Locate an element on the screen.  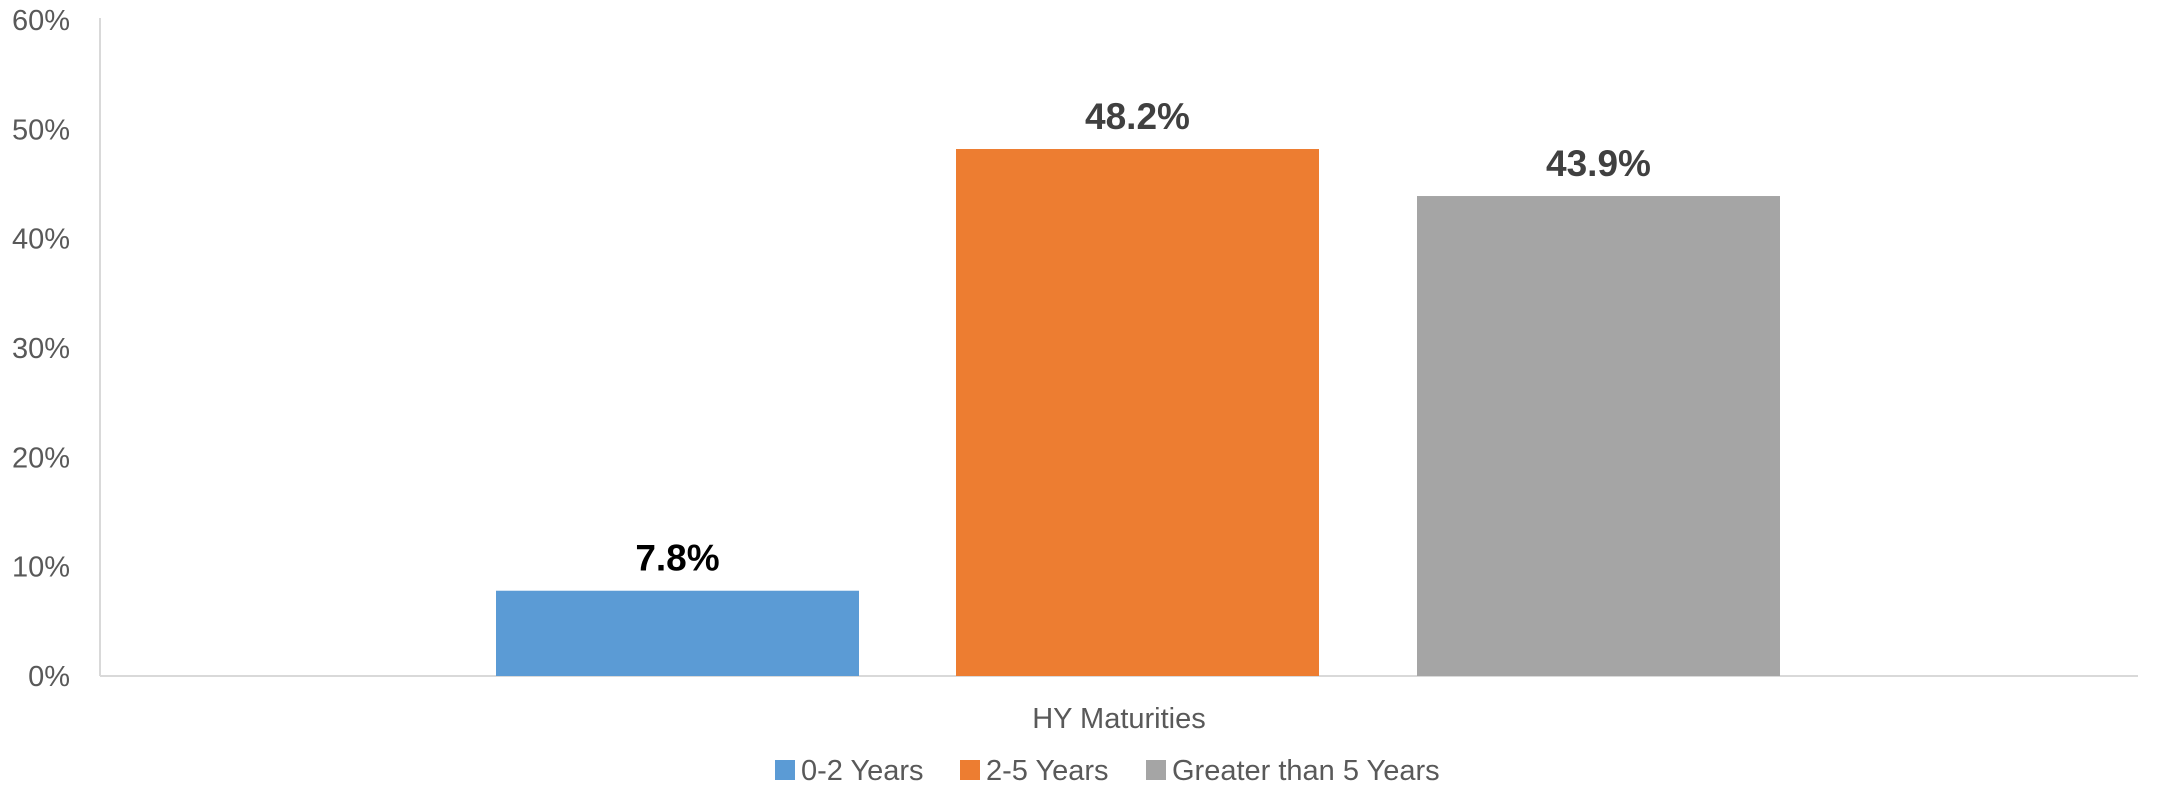
legend: 0-2 Years 2-5 Years Greater than 5 Years is located at coordinates (1107, 771).